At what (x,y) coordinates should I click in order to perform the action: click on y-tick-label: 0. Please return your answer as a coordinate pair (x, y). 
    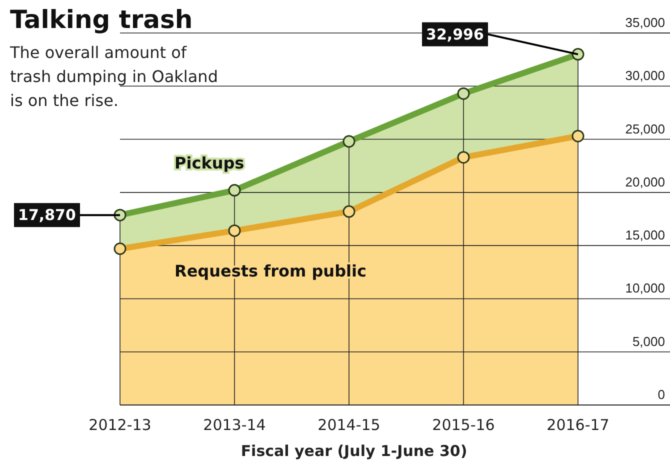
    Looking at the image, I should click on (661, 394).